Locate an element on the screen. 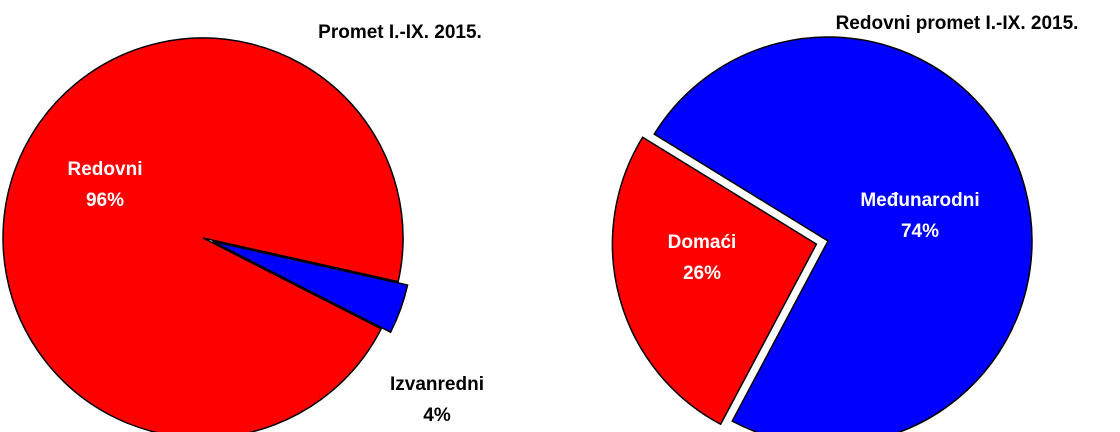 This screenshot has height=432, width=1120. slice-value-label: 74% is located at coordinates (920, 231).